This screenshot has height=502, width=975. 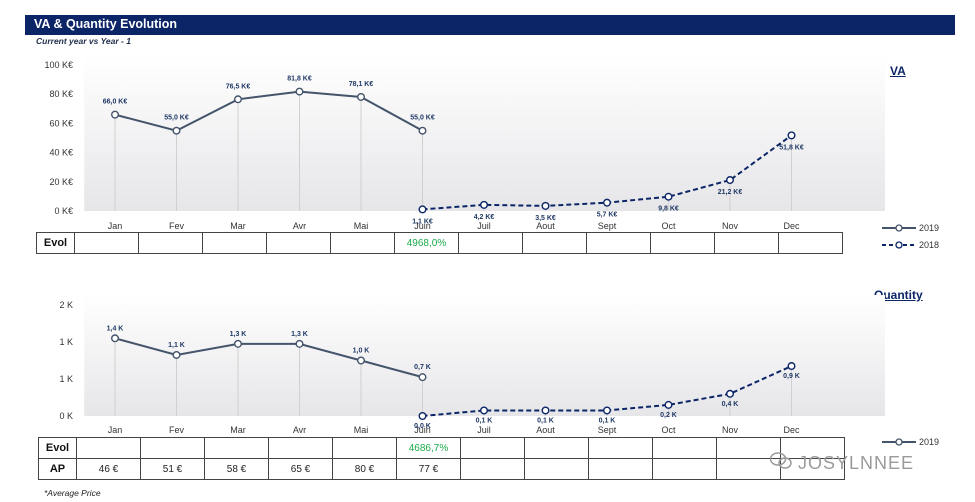 What do you see at coordinates (492, 448) in the screenshot?
I see `qty-evol-cell-juil` at bounding box center [492, 448].